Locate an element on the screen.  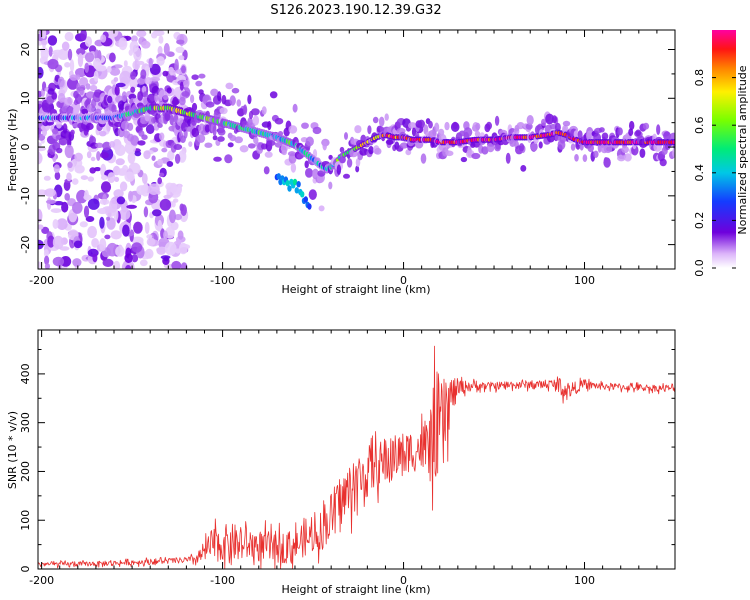
colorbar-tick-label: 0.6 is located at coordinates (699, 125).